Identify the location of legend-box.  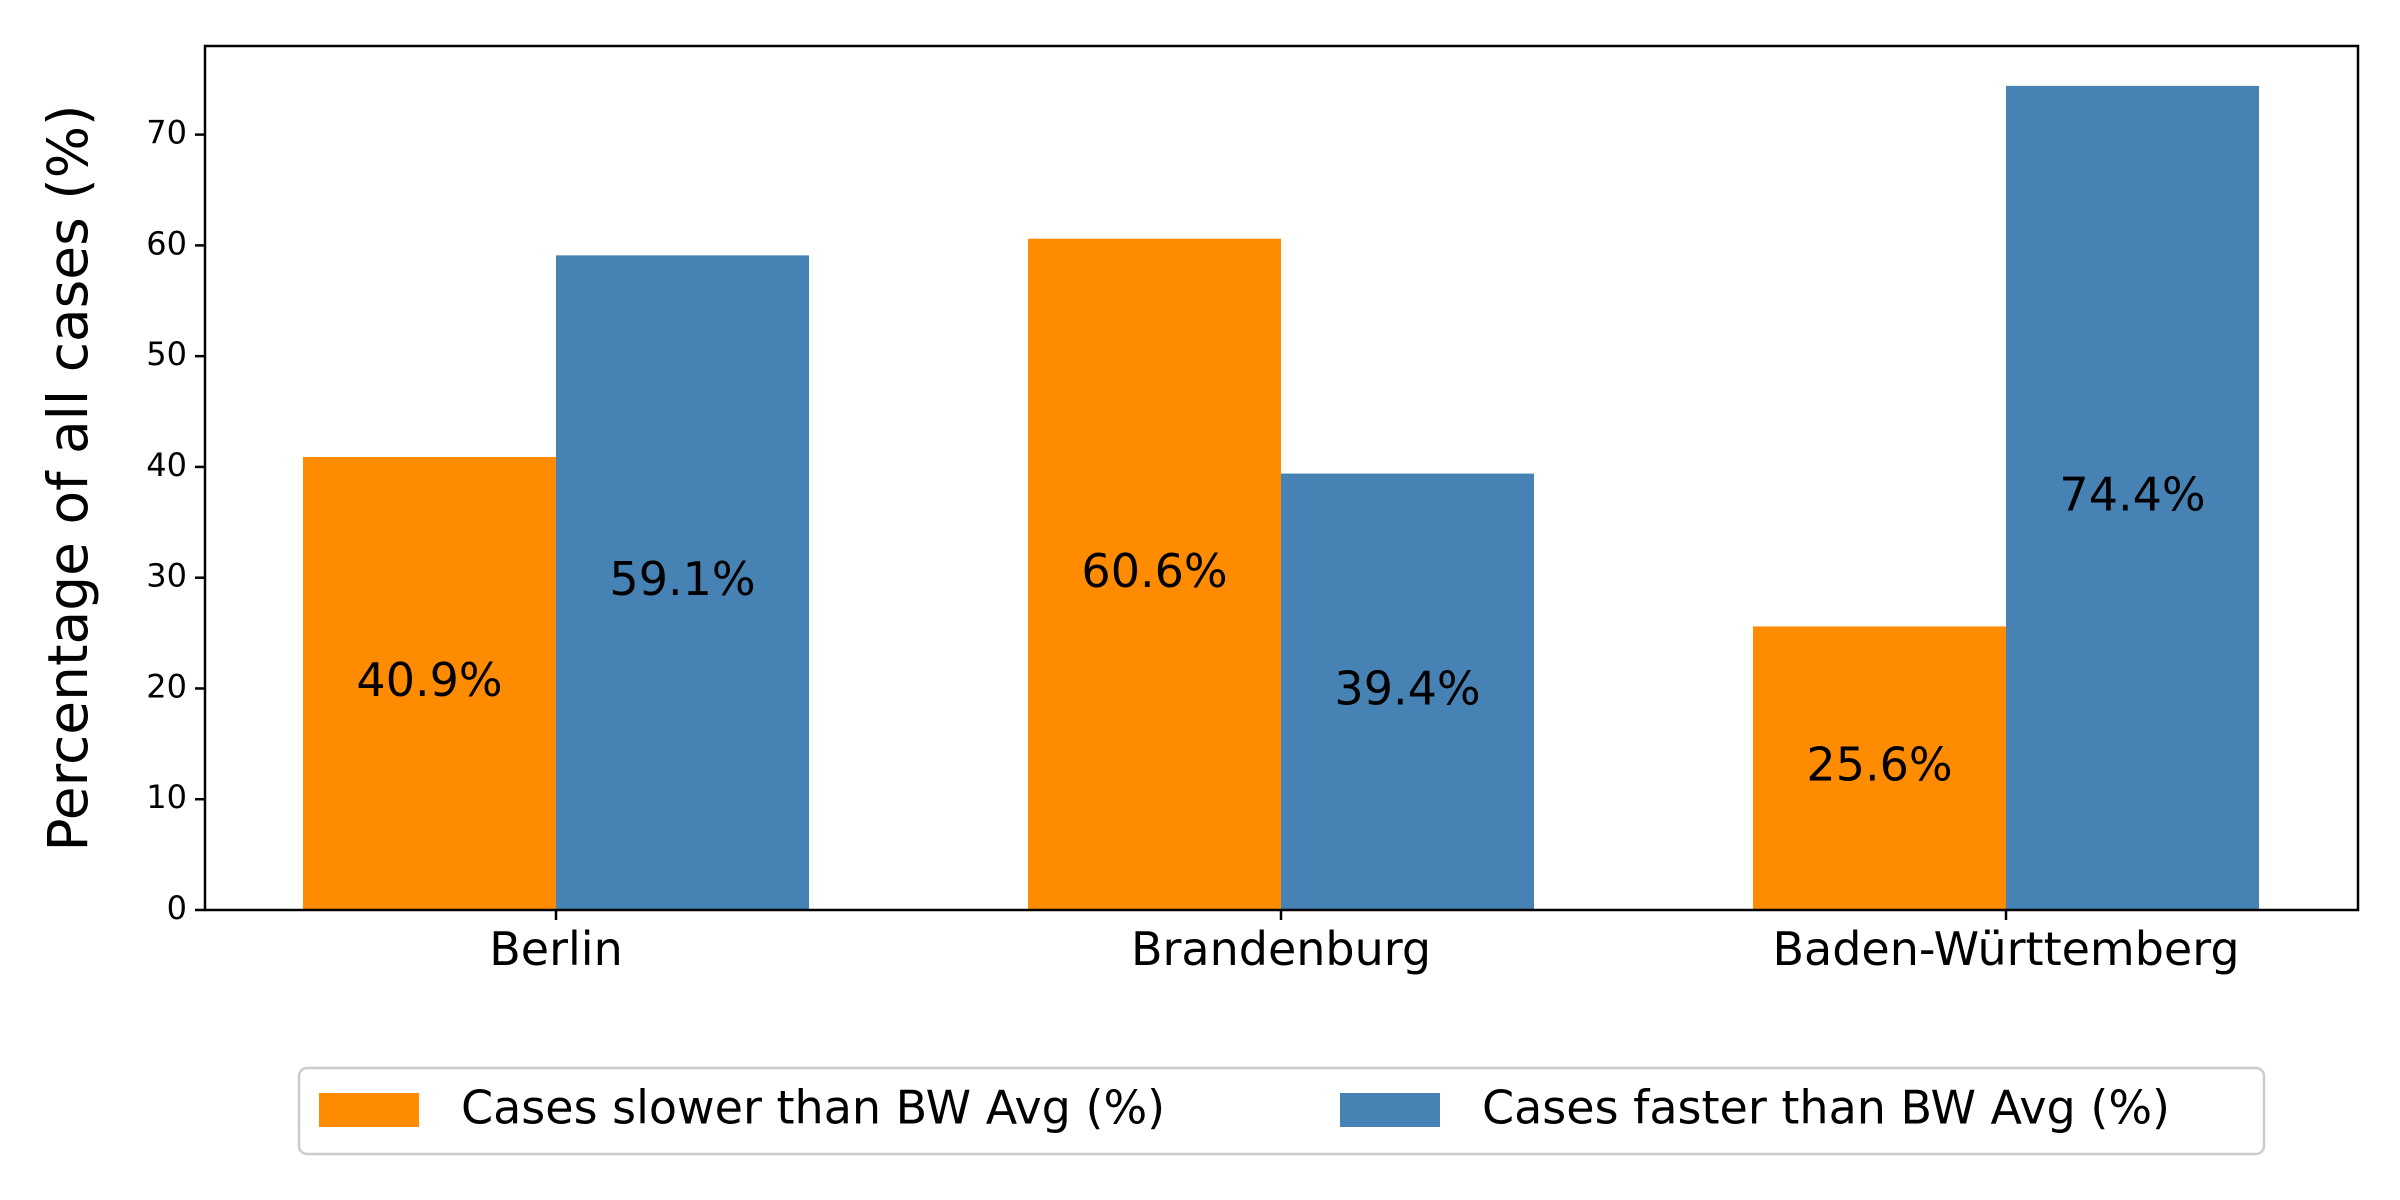
(1281, 1111).